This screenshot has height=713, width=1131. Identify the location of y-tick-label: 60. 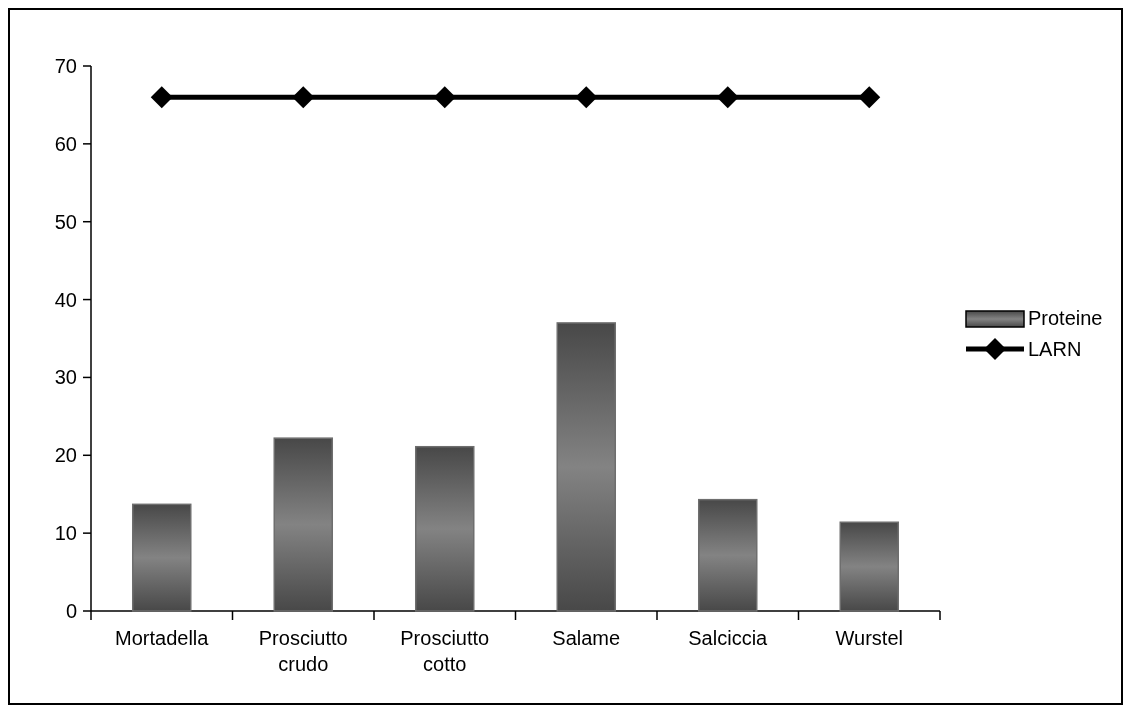
(65, 143).